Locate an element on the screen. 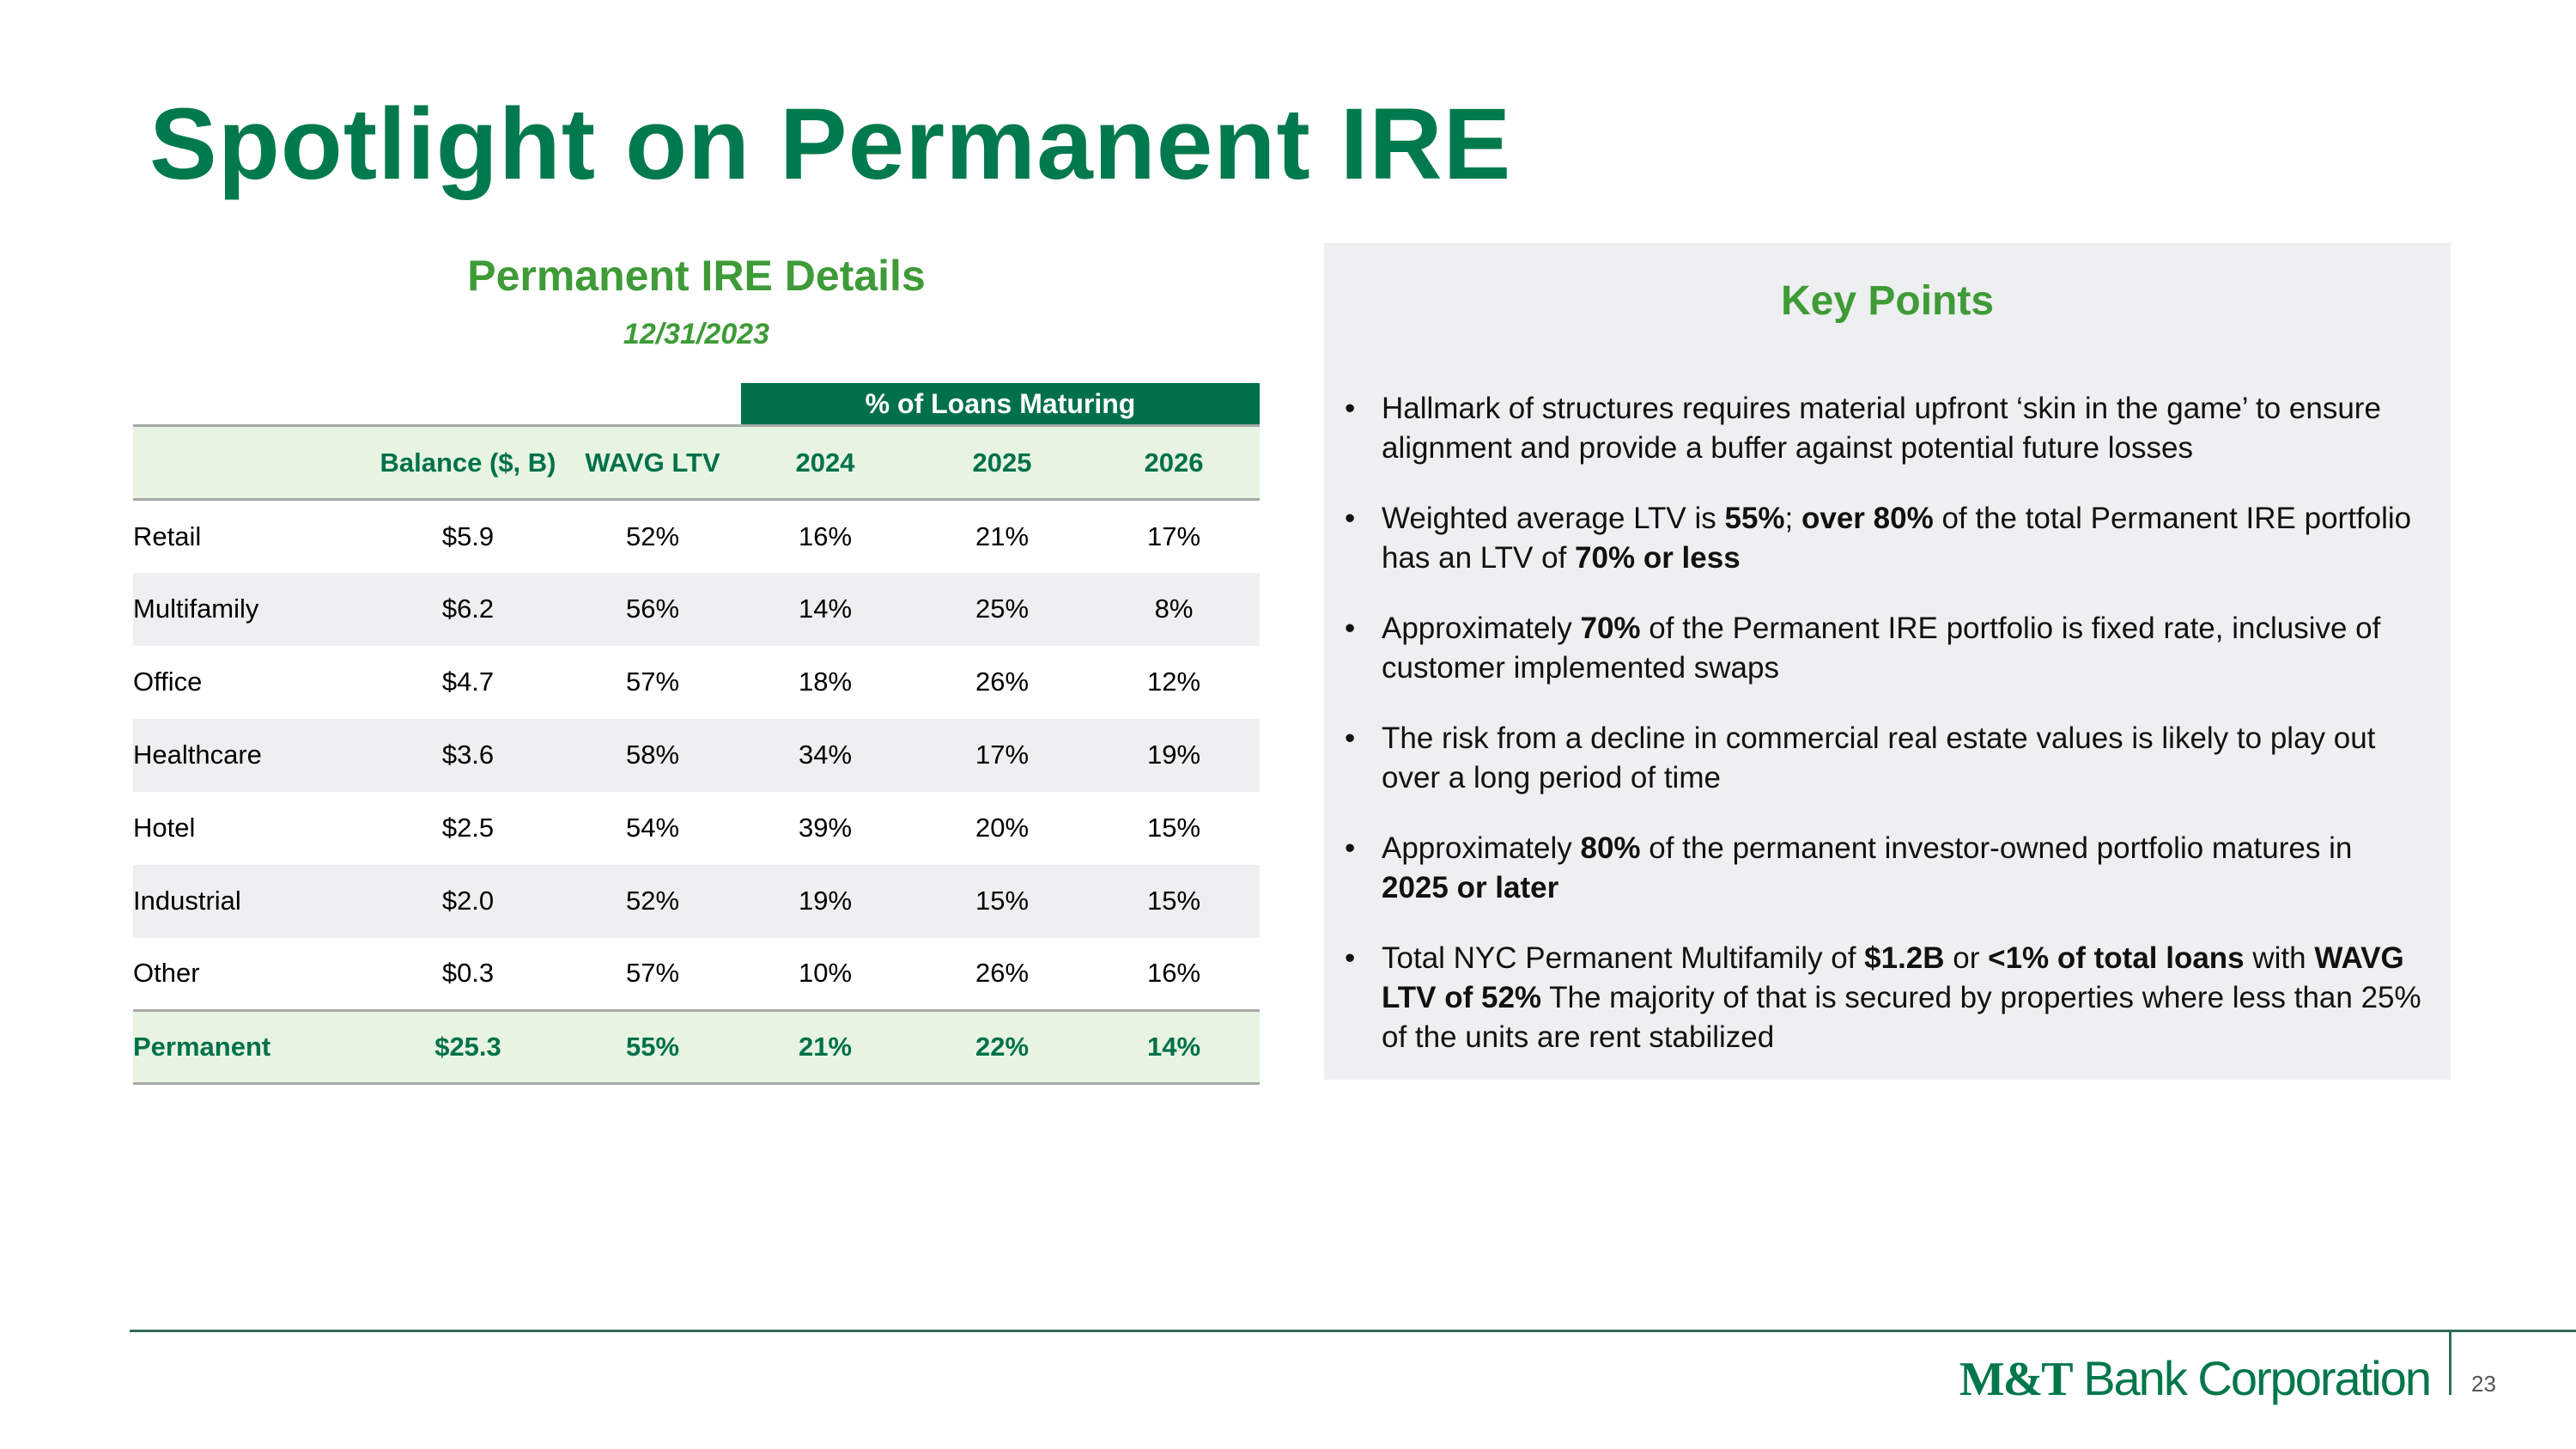 The width and height of the screenshot is (2576, 1449). table-cell: $5.9 is located at coordinates (468, 536).